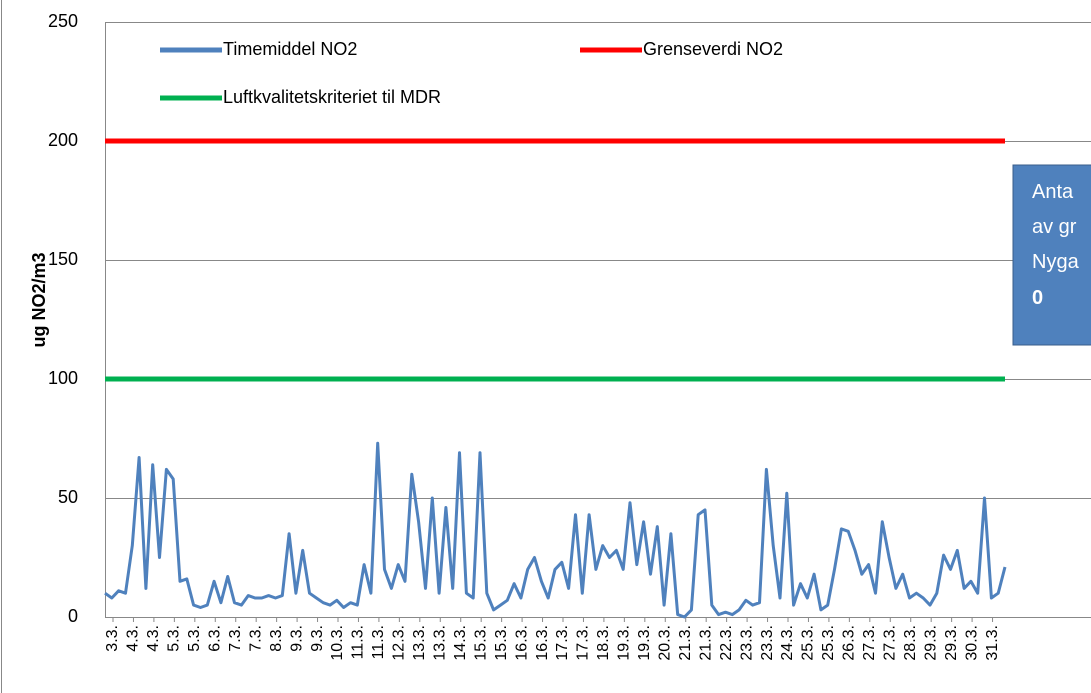 This screenshot has width=1091, height=693. Describe the element at coordinates (849, 643) in the screenshot. I see `x-tick-label: 26.3.` at that location.